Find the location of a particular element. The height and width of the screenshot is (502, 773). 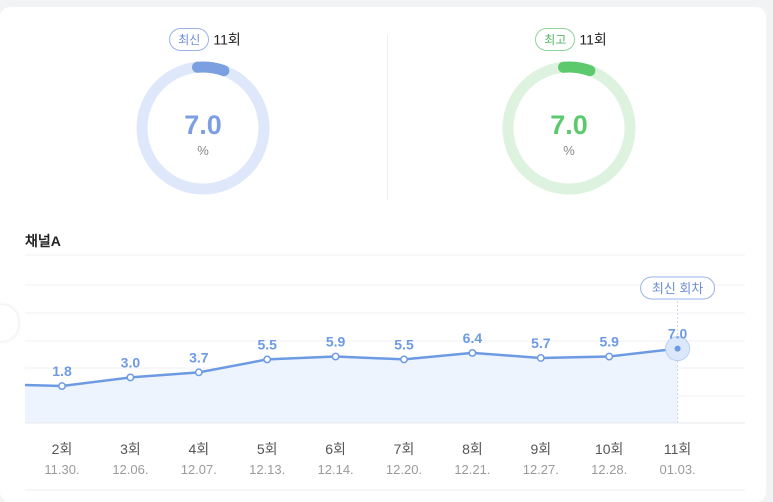

scroll-left-handle is located at coordinates (9, 323).